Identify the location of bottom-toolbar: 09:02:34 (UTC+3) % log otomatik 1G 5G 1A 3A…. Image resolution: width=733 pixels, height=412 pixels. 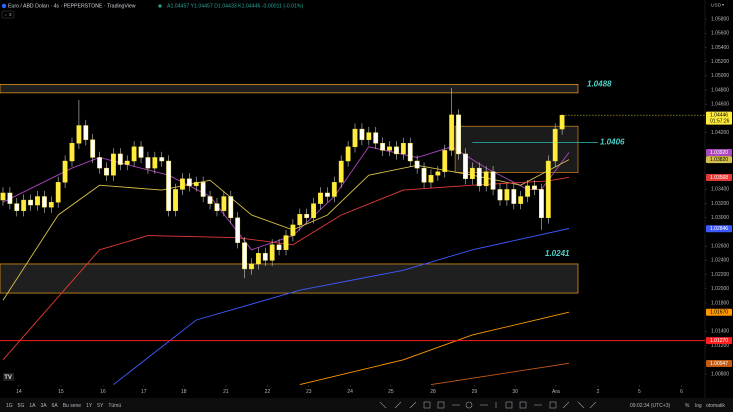
(365, 405).